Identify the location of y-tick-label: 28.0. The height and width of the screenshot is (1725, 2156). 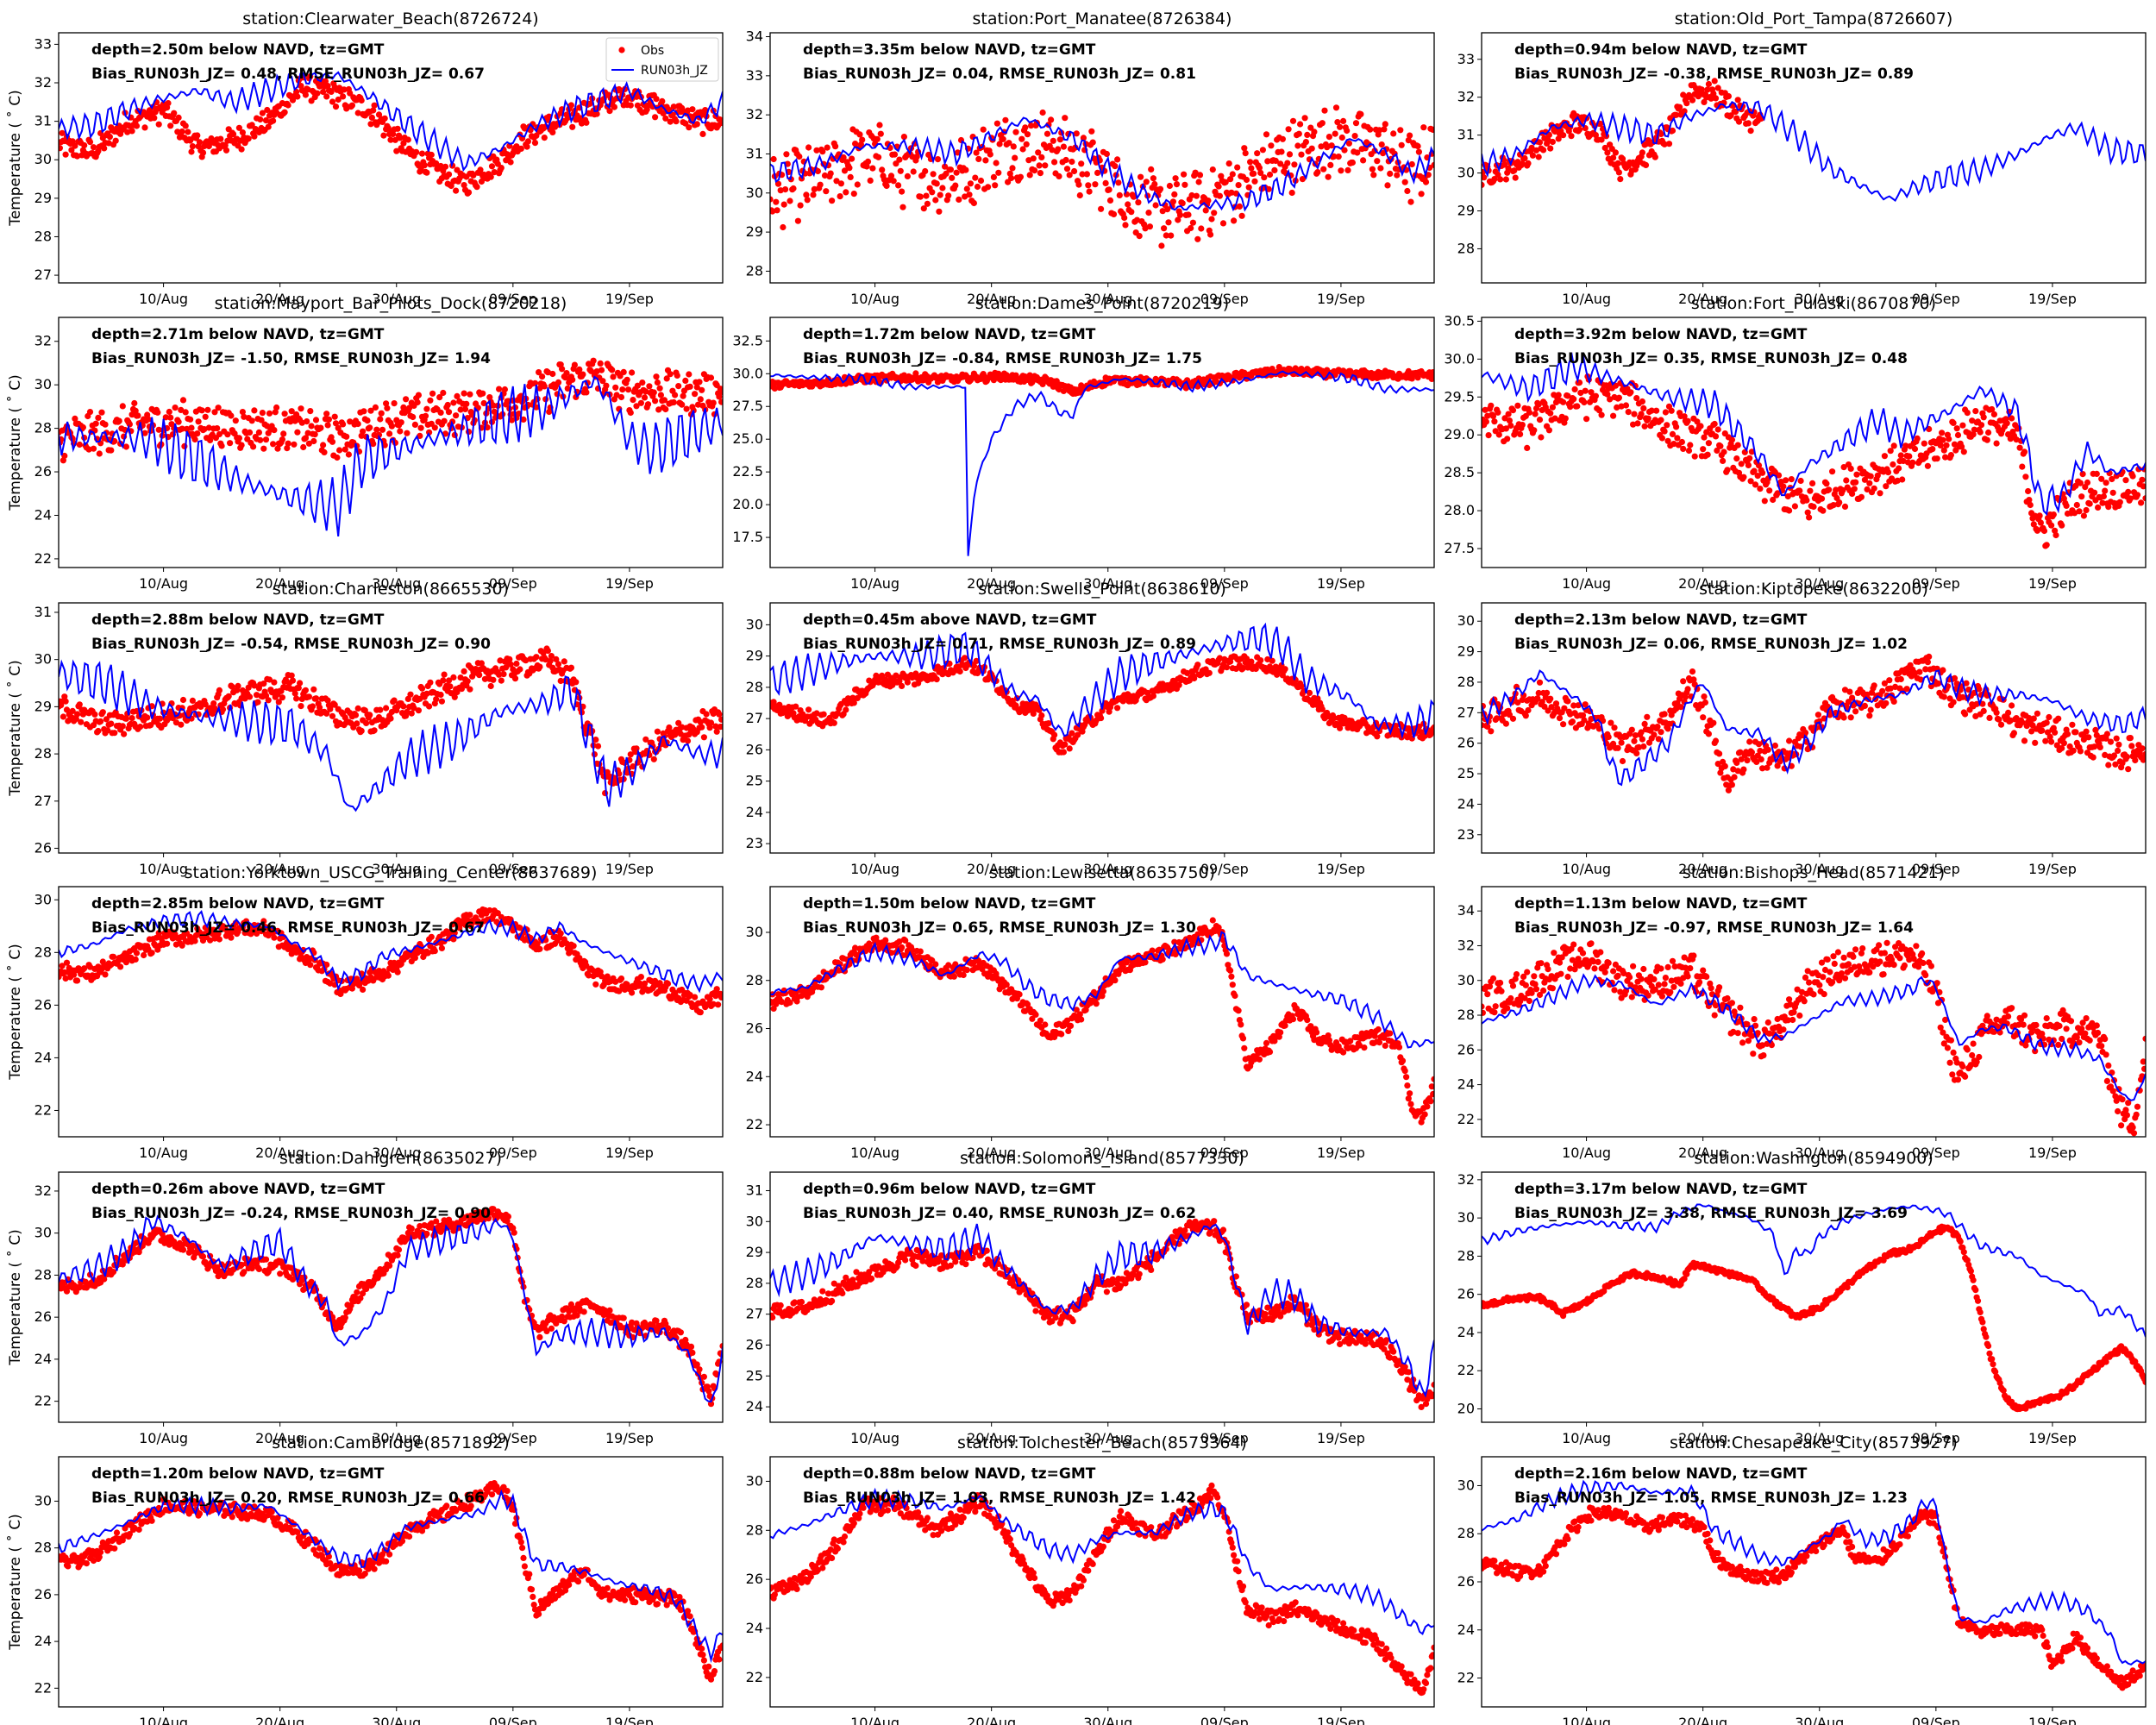
(1459, 510).